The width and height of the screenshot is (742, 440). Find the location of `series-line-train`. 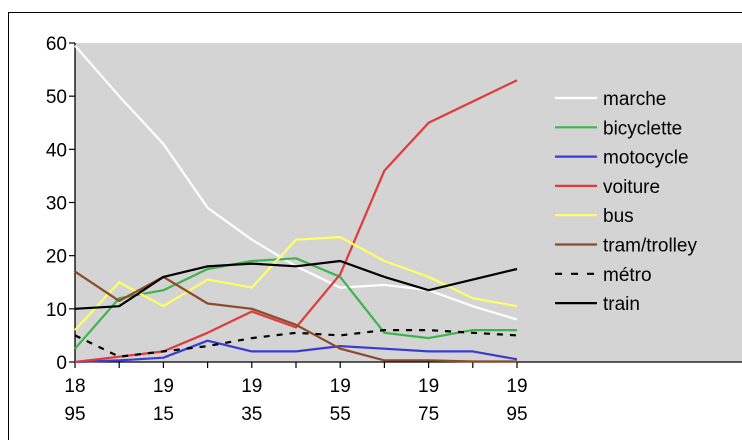

series-line-train is located at coordinates (296, 284).